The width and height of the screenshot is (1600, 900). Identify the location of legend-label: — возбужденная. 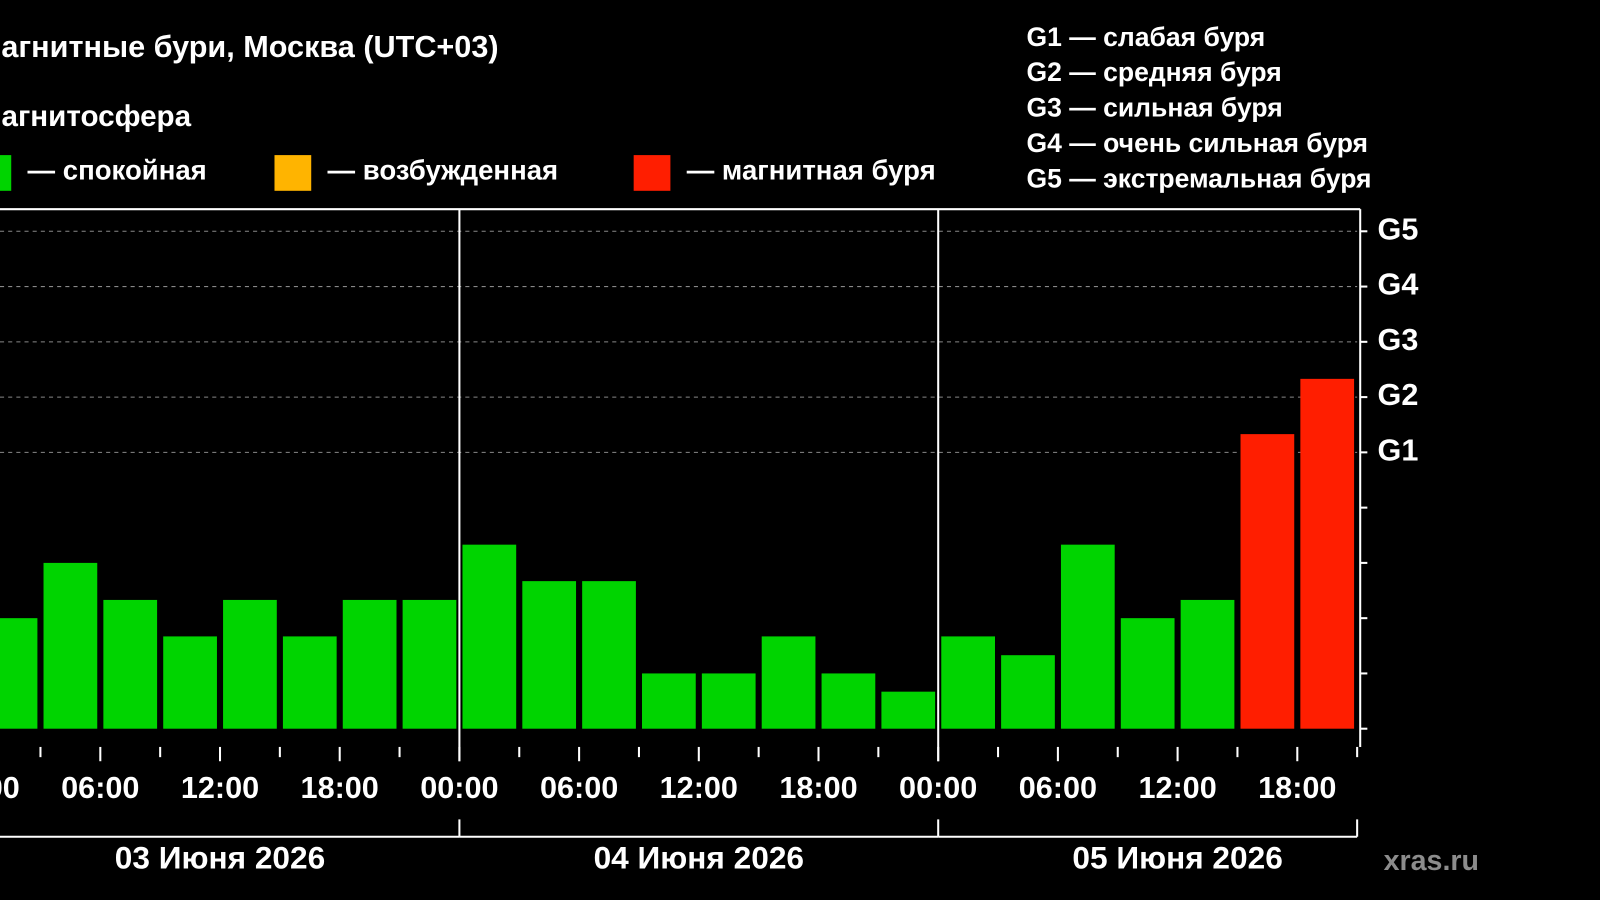
(443, 170).